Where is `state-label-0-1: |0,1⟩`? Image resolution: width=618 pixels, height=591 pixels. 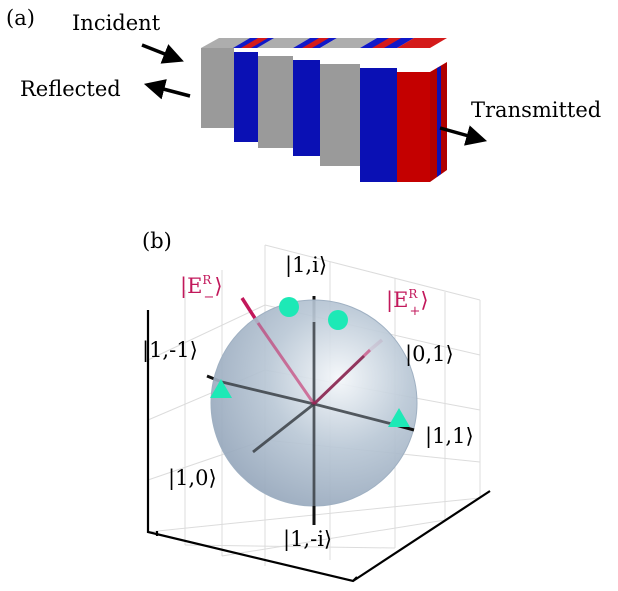 state-label-0-1: |0,1⟩ is located at coordinates (429, 354).